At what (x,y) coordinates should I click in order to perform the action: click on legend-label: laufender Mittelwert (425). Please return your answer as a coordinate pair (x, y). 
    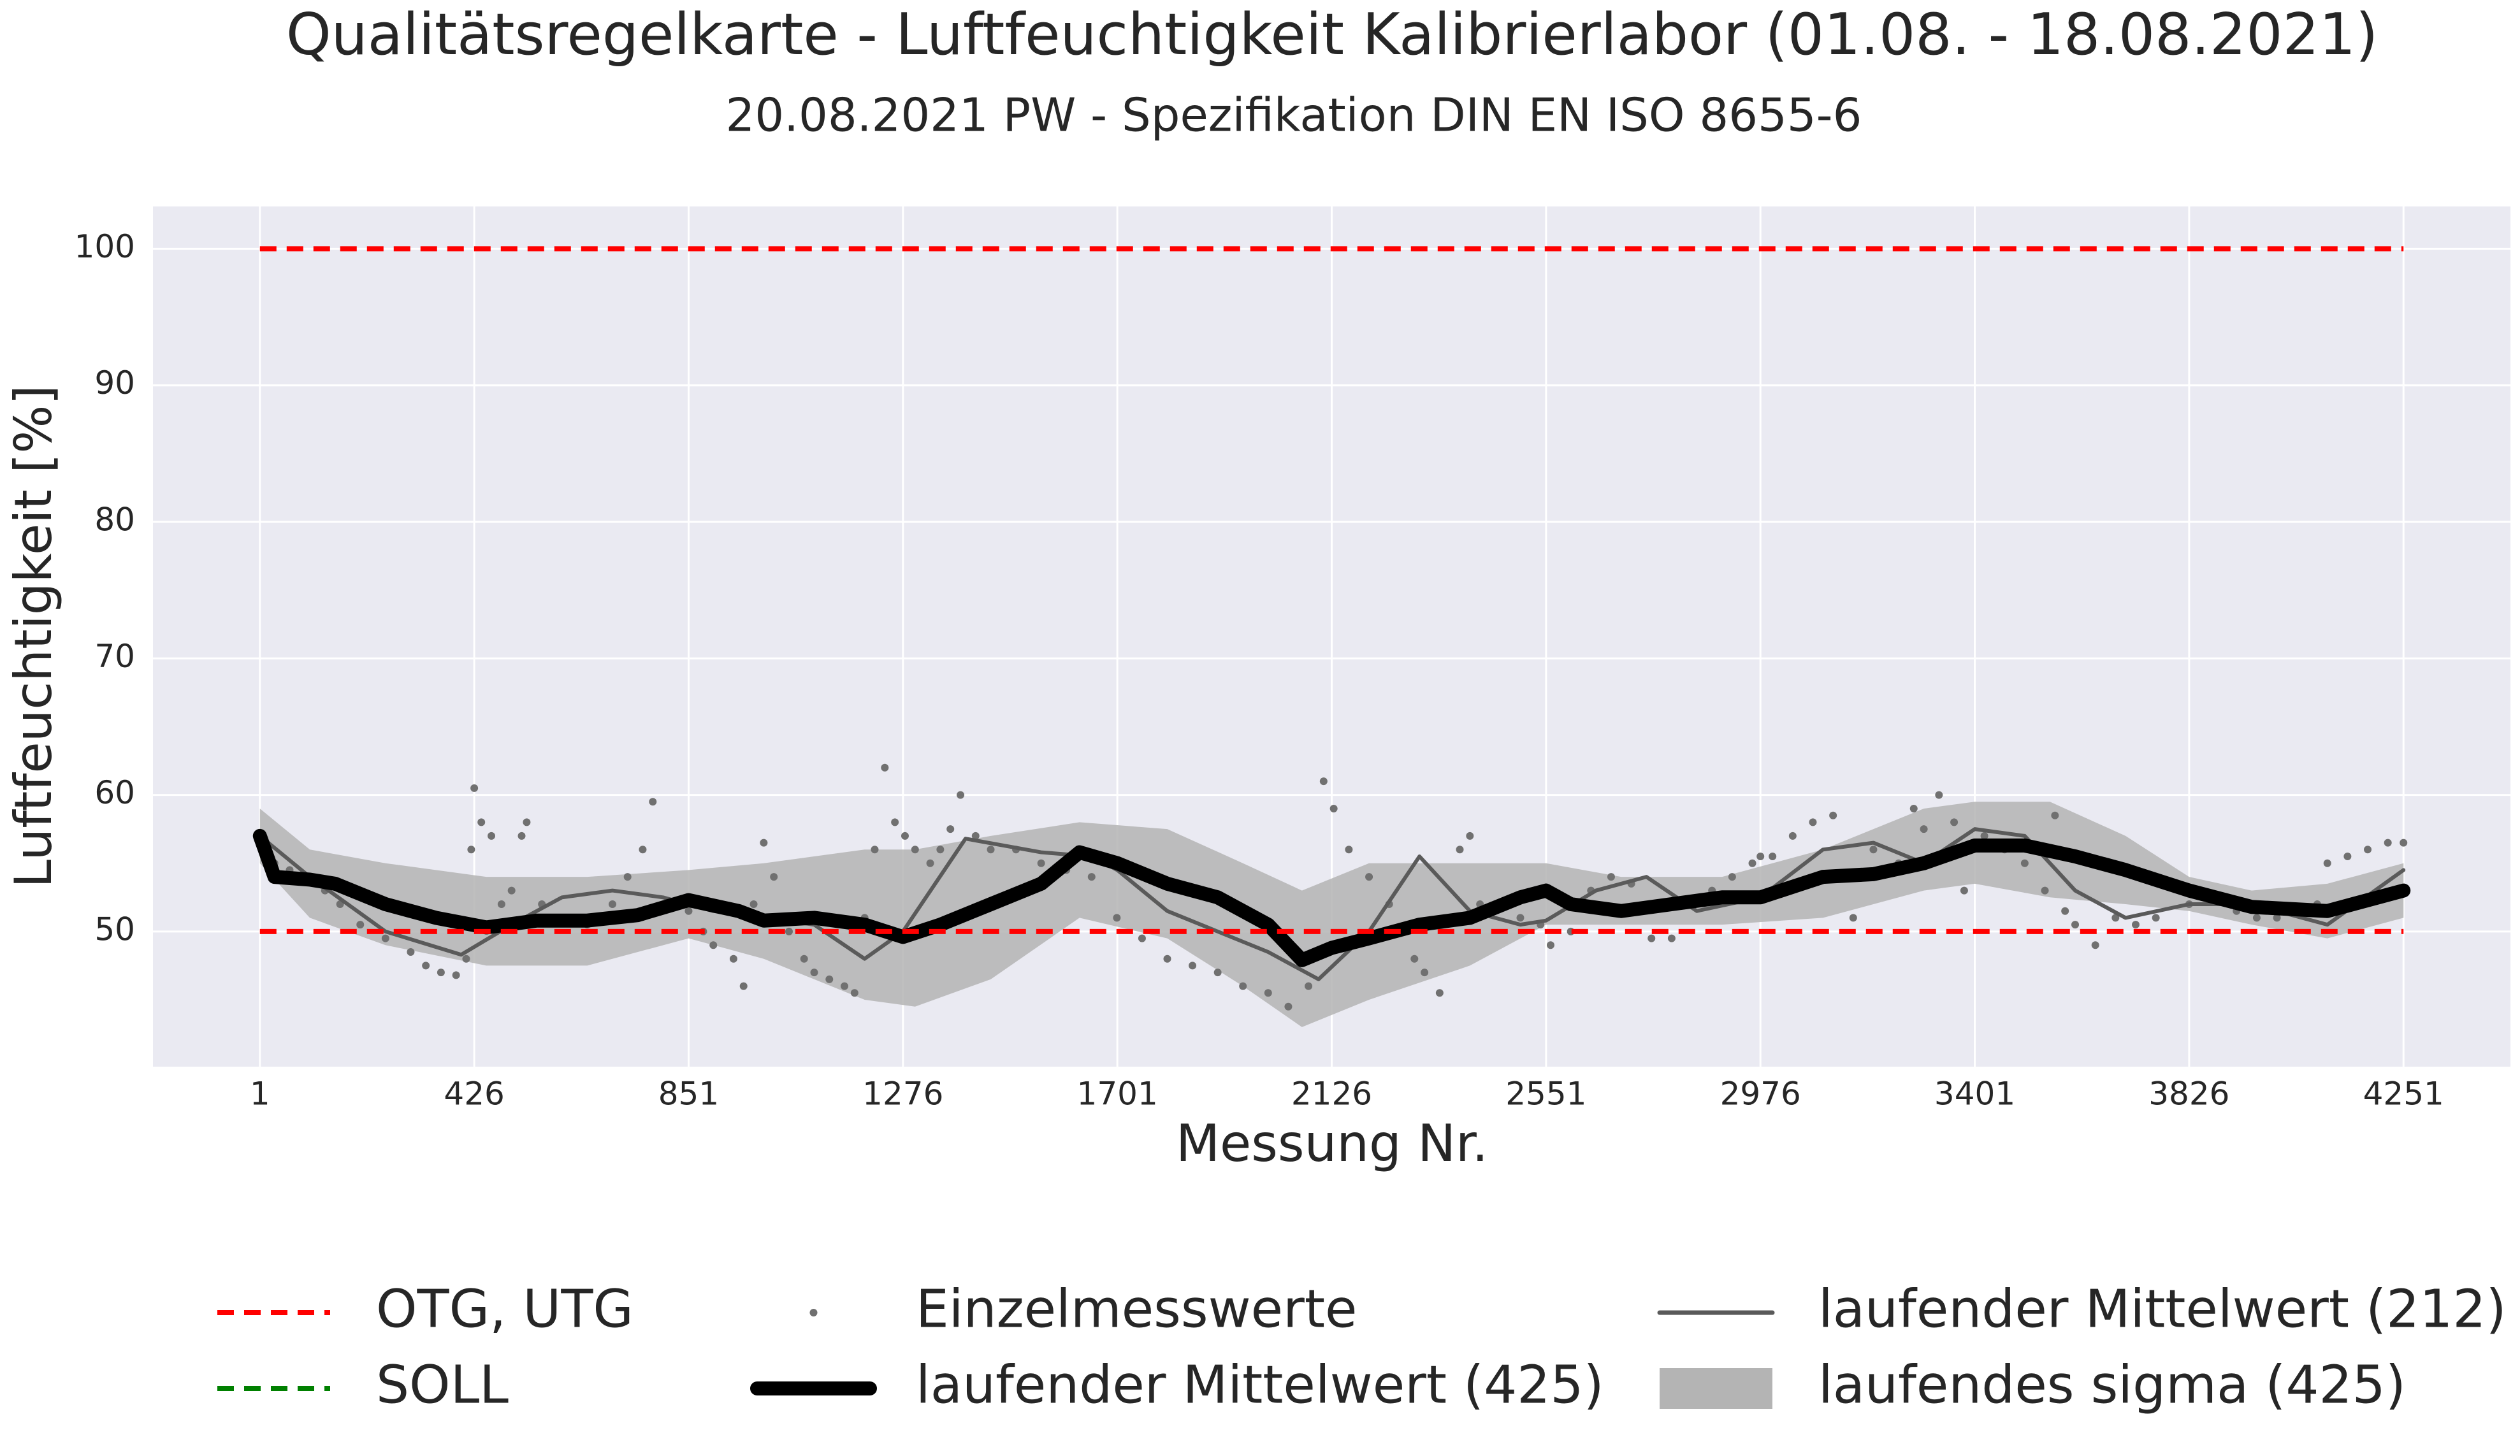
    Looking at the image, I should click on (1260, 1385).